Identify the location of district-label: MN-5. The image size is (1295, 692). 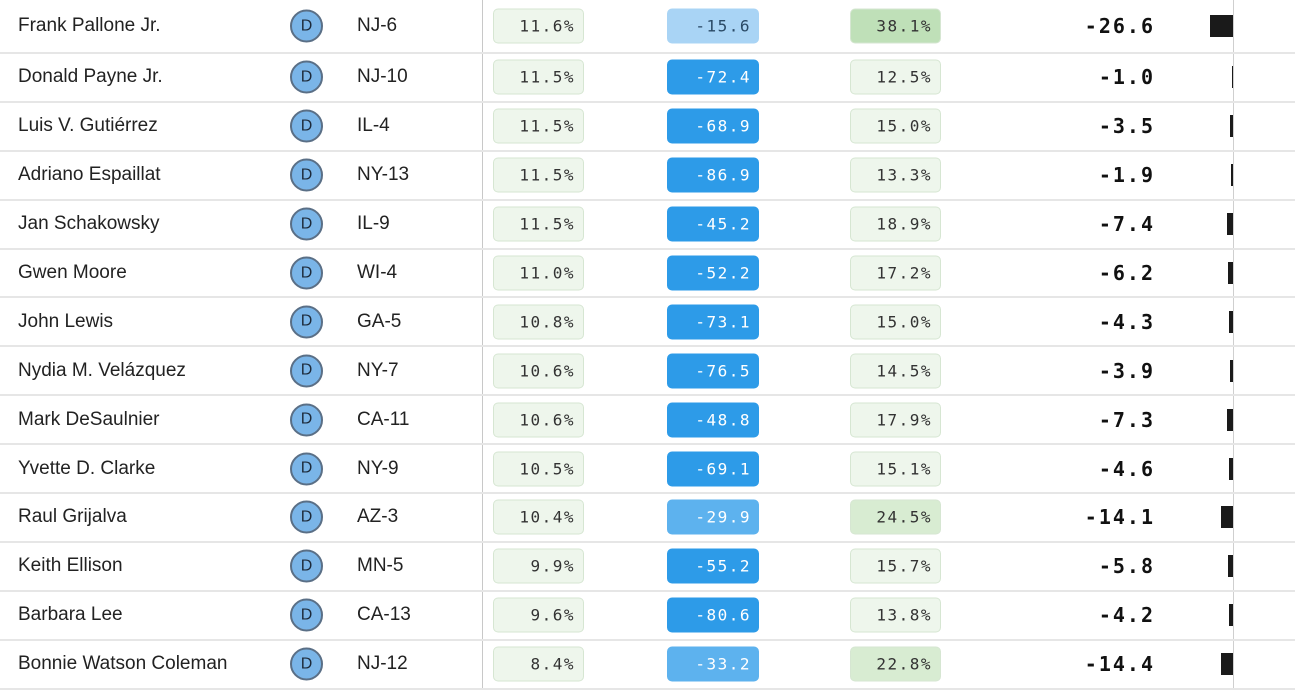
(380, 566).